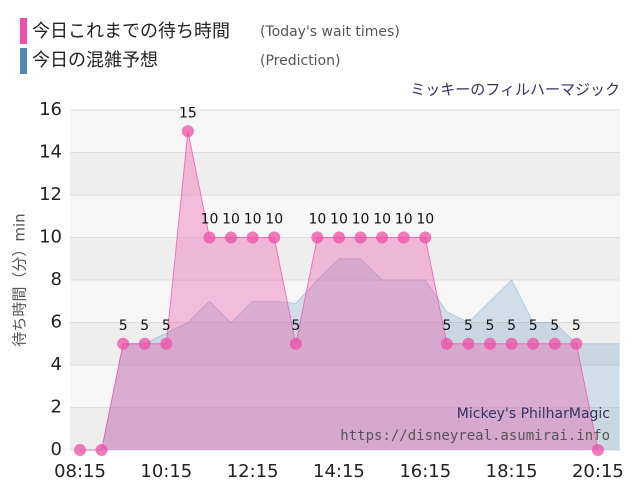 The height and width of the screenshot is (500, 640). Describe the element at coordinates (253, 471) in the screenshot. I see `x-tick-label: 12:15` at that location.